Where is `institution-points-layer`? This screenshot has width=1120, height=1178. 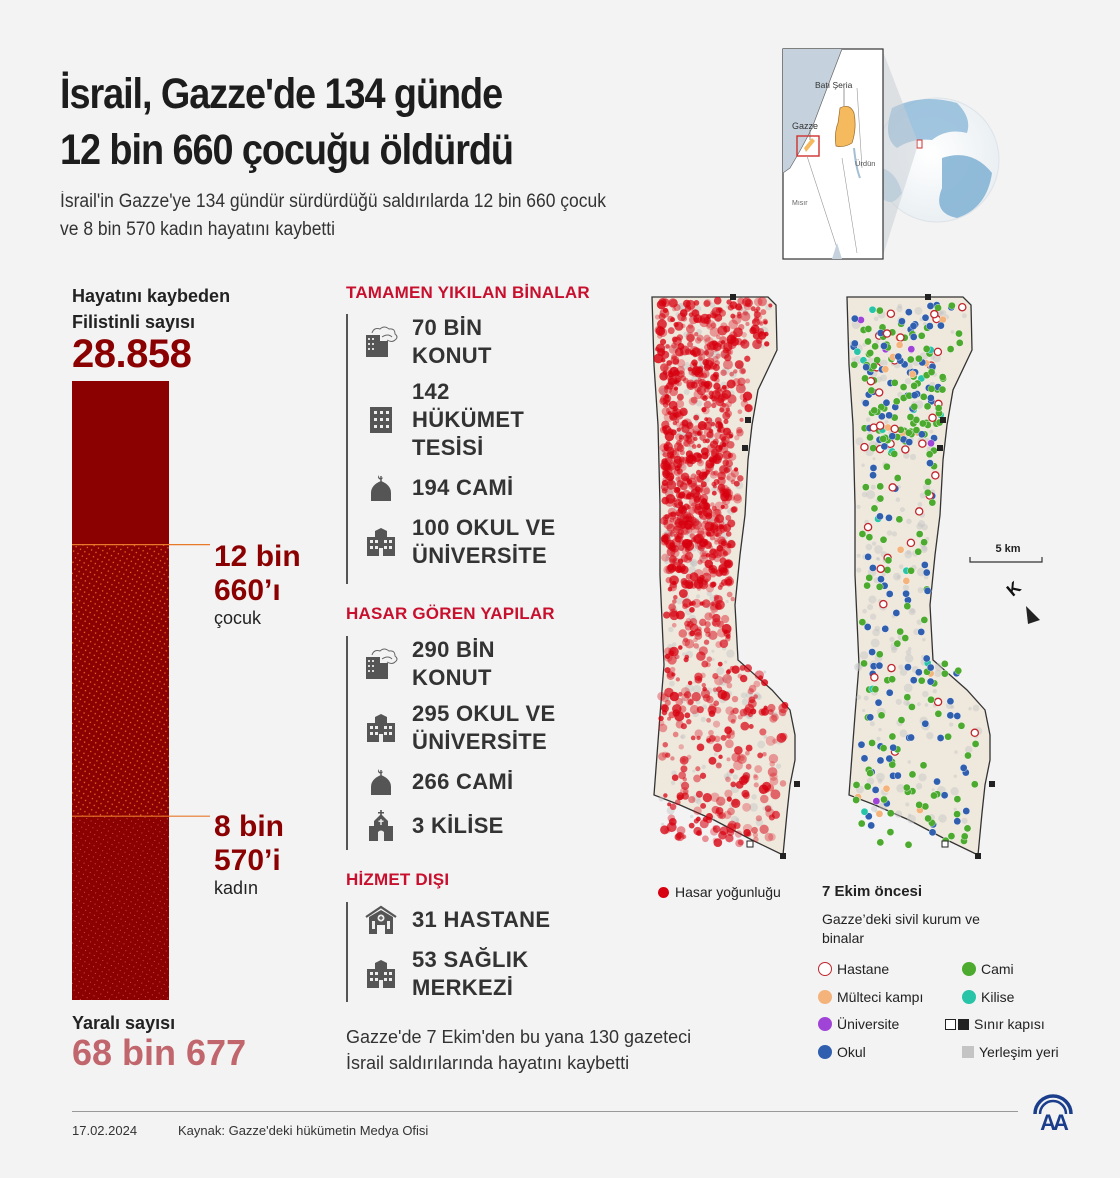 institution-points-layer is located at coordinates (914, 575).